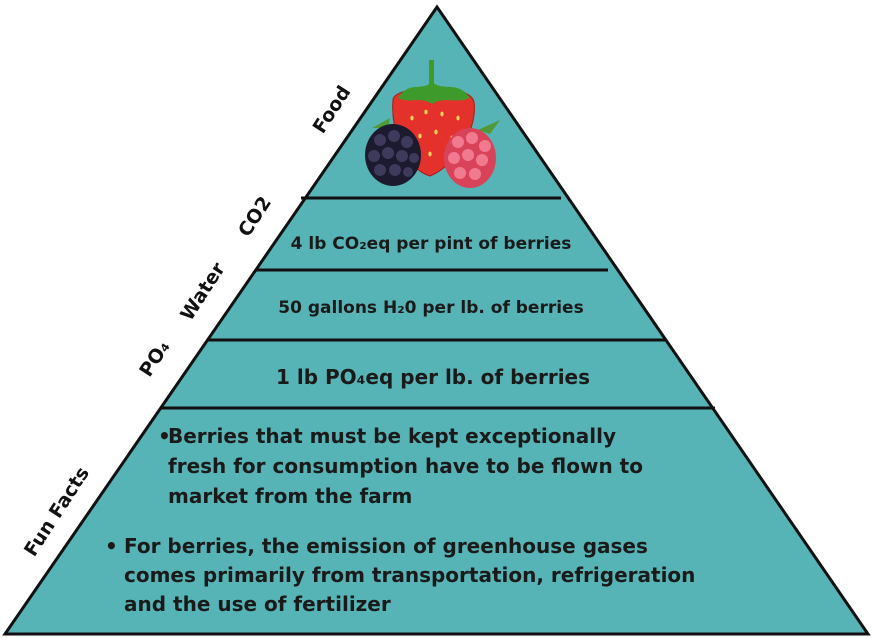 This screenshot has width=874, height=638. Describe the element at coordinates (290, 496) in the screenshot. I see `fun-fact-1-line-3: market from the farm` at that location.